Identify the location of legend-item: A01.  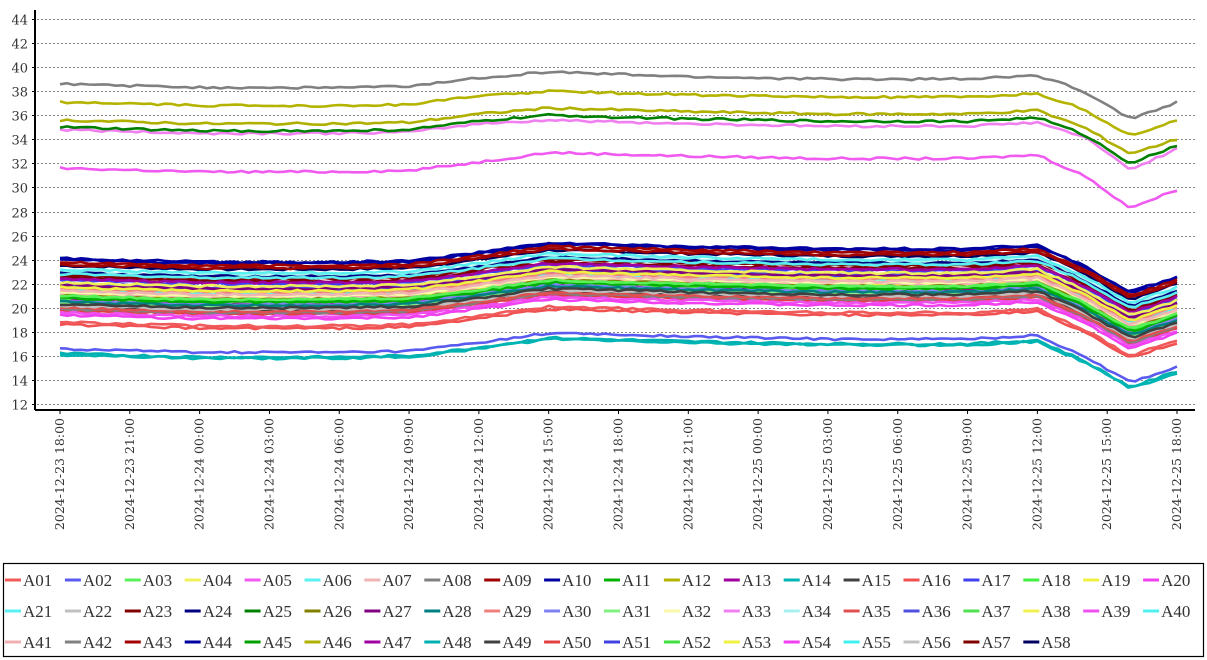
(28, 580).